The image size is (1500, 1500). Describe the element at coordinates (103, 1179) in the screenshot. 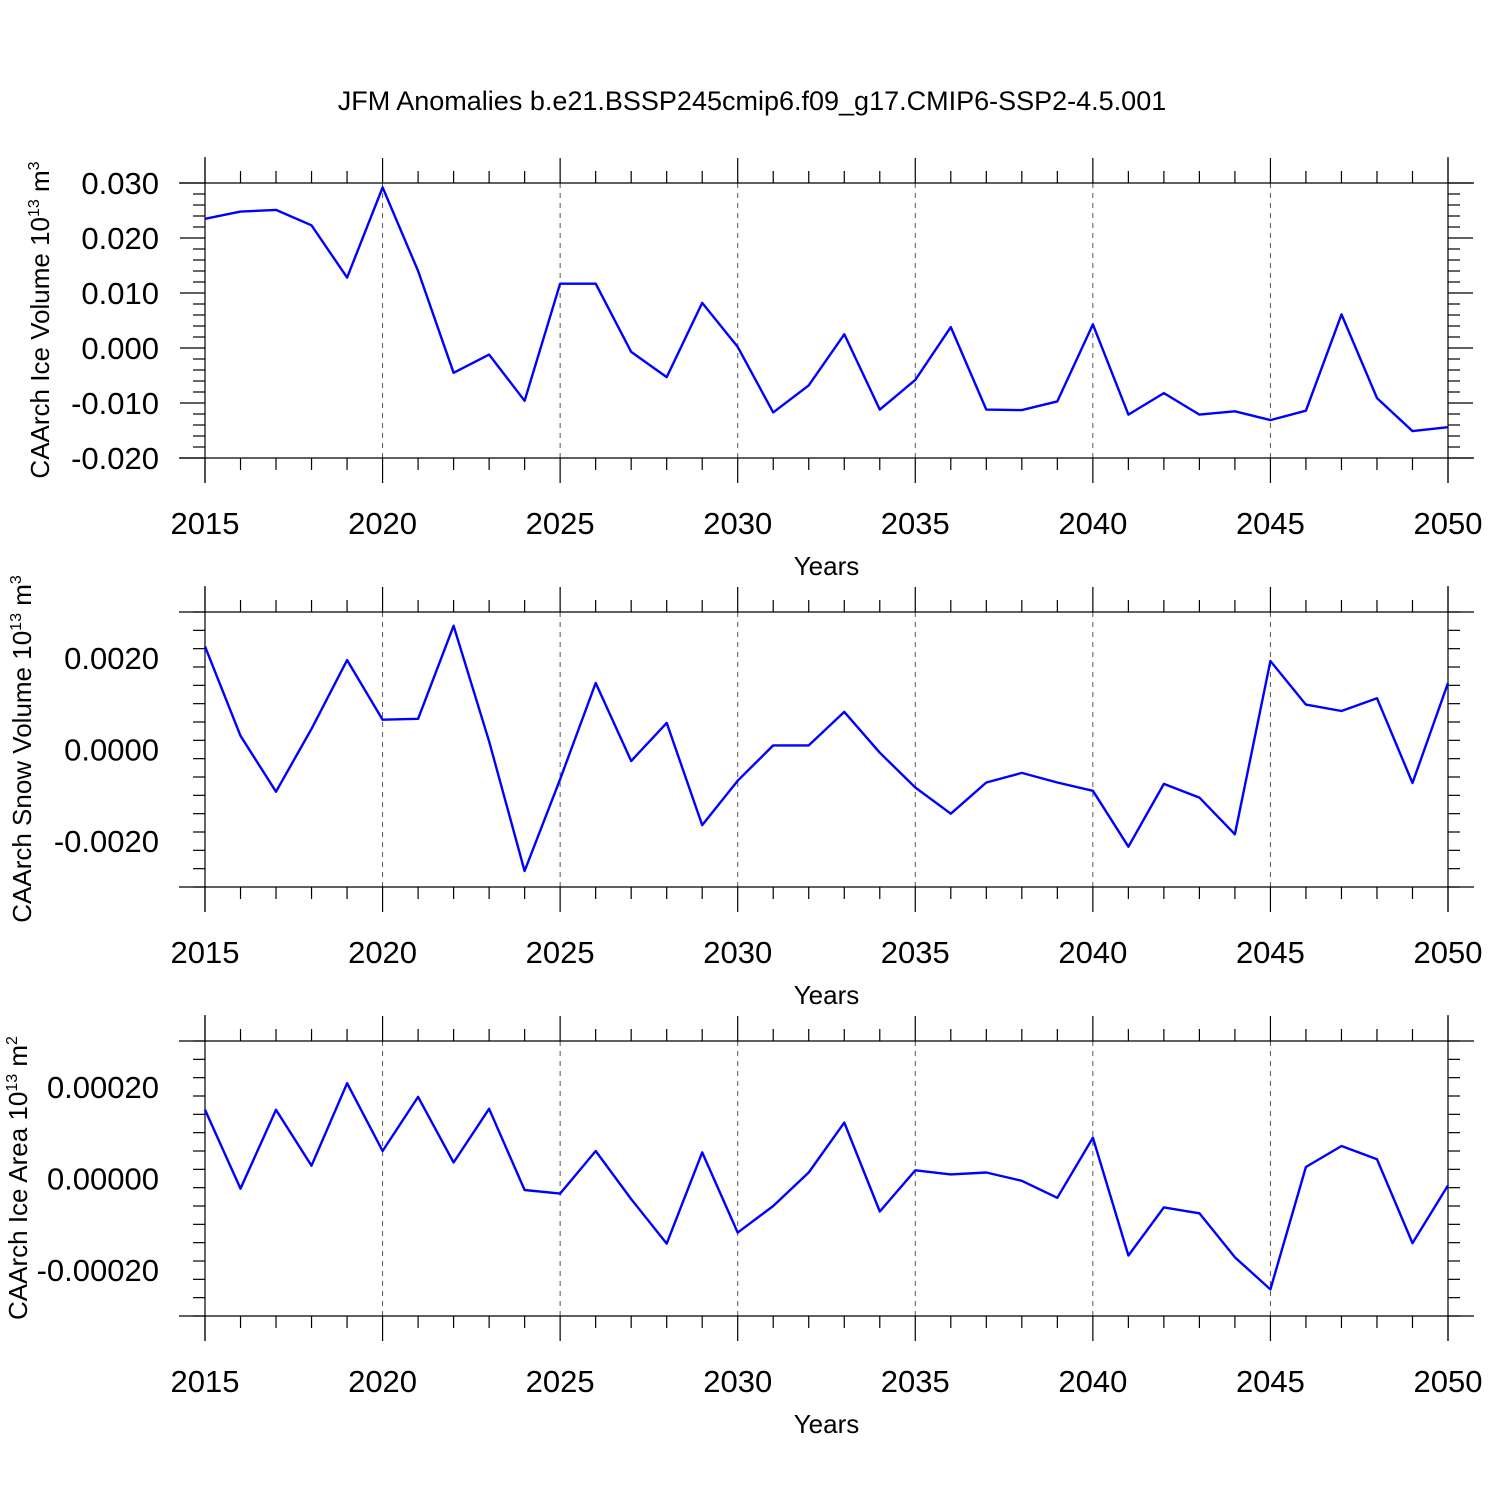

I see `y-tick-label: 0.00000` at that location.